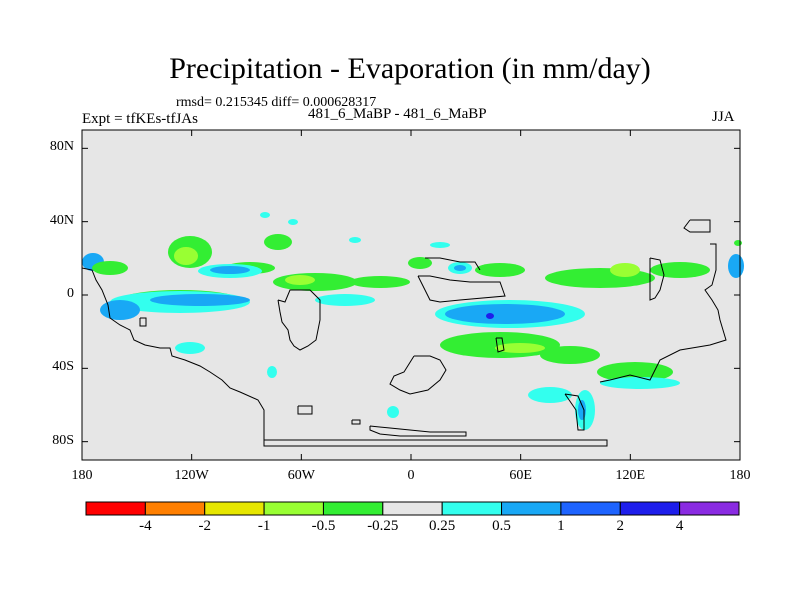 The height and width of the screenshot is (600, 800). I want to click on coastline-pac-islands, so click(143, 322).